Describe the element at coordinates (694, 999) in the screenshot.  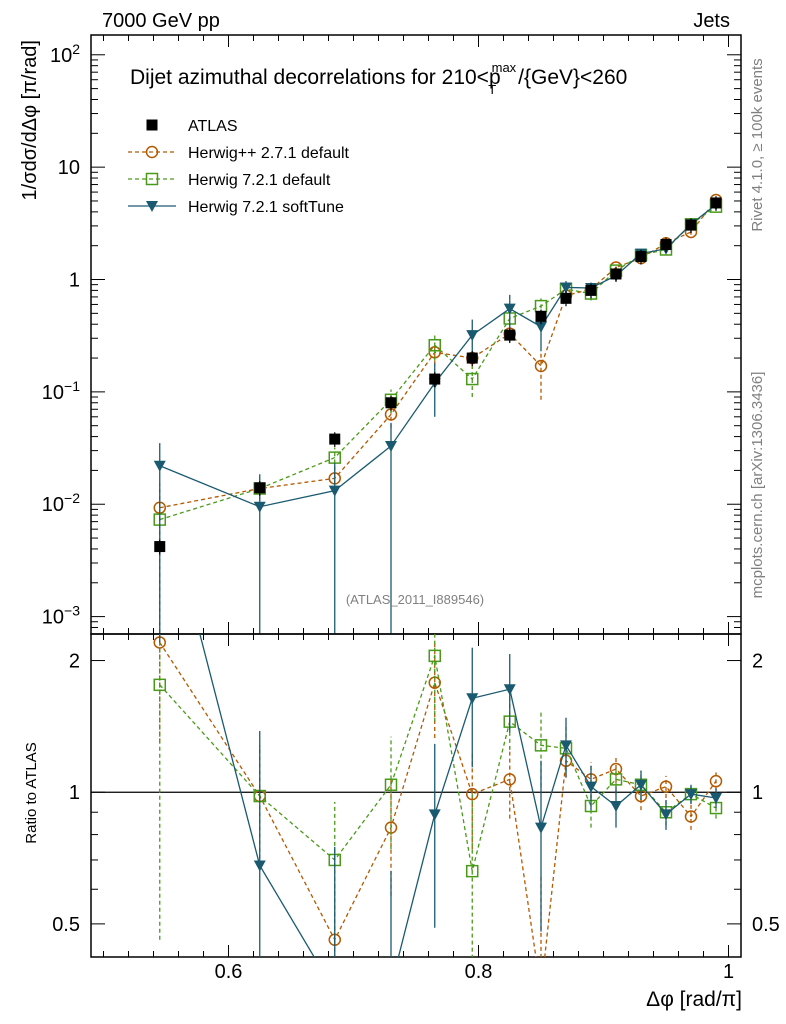
I see `x-axis-label: Δφ [rad/π]` at that location.